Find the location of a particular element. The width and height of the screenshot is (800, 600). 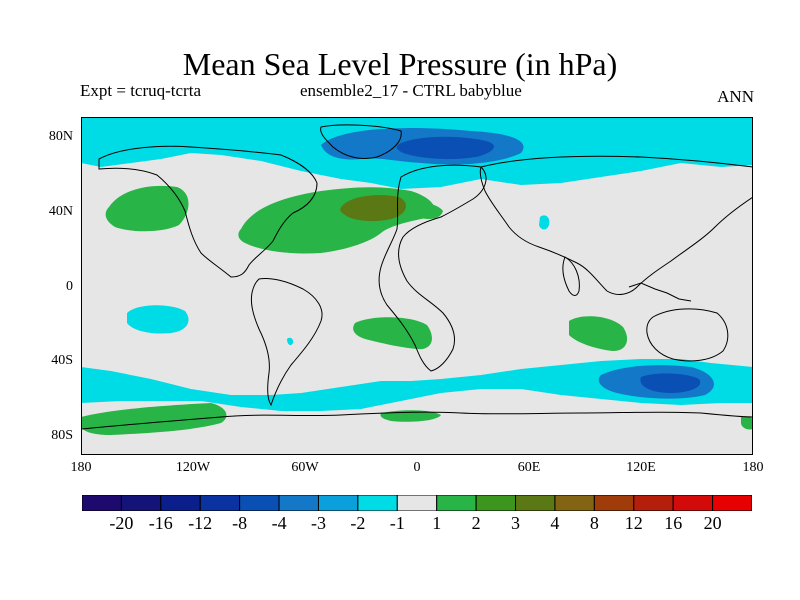

andes-negative-region is located at coordinates (290, 341).